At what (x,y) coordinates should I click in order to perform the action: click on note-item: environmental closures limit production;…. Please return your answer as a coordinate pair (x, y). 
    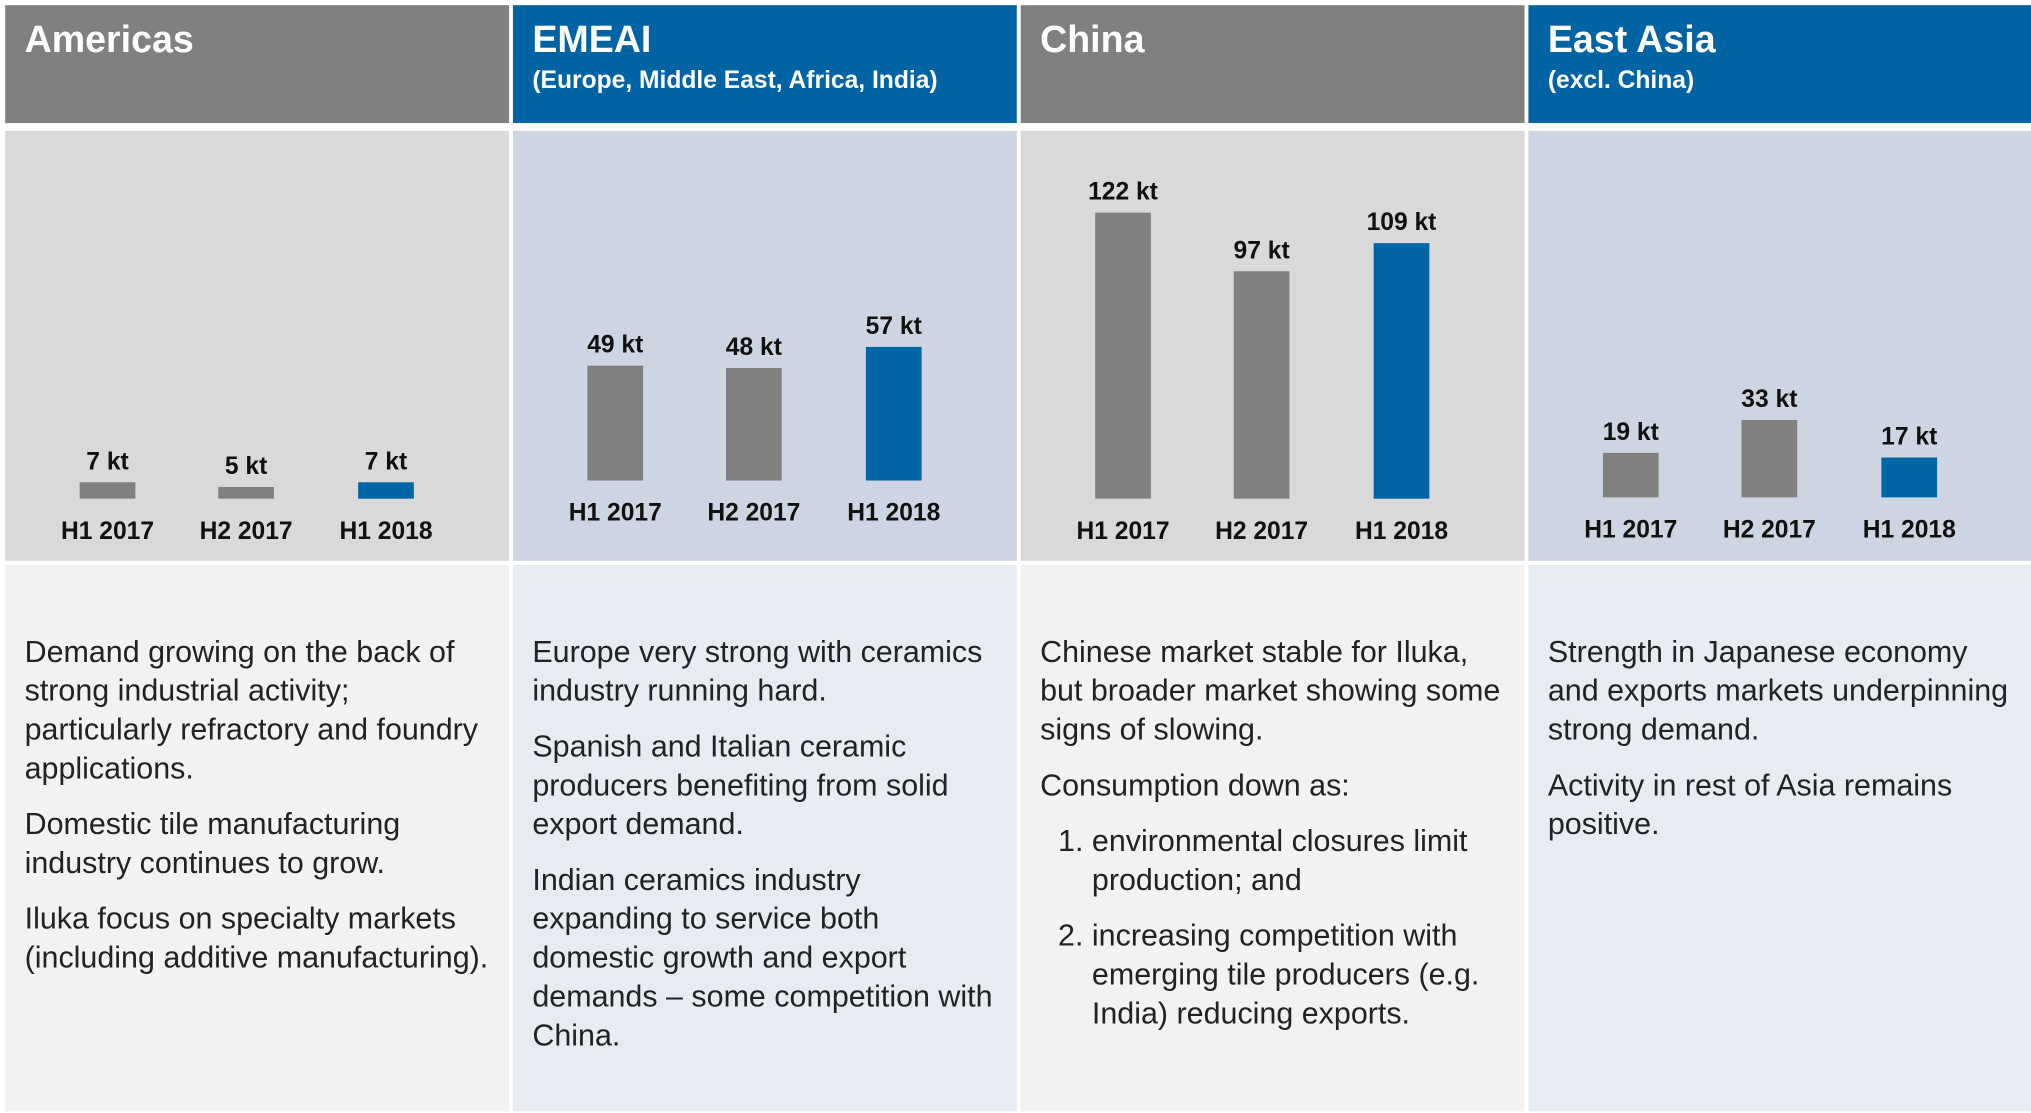
    Looking at the image, I should click on (1302, 860).